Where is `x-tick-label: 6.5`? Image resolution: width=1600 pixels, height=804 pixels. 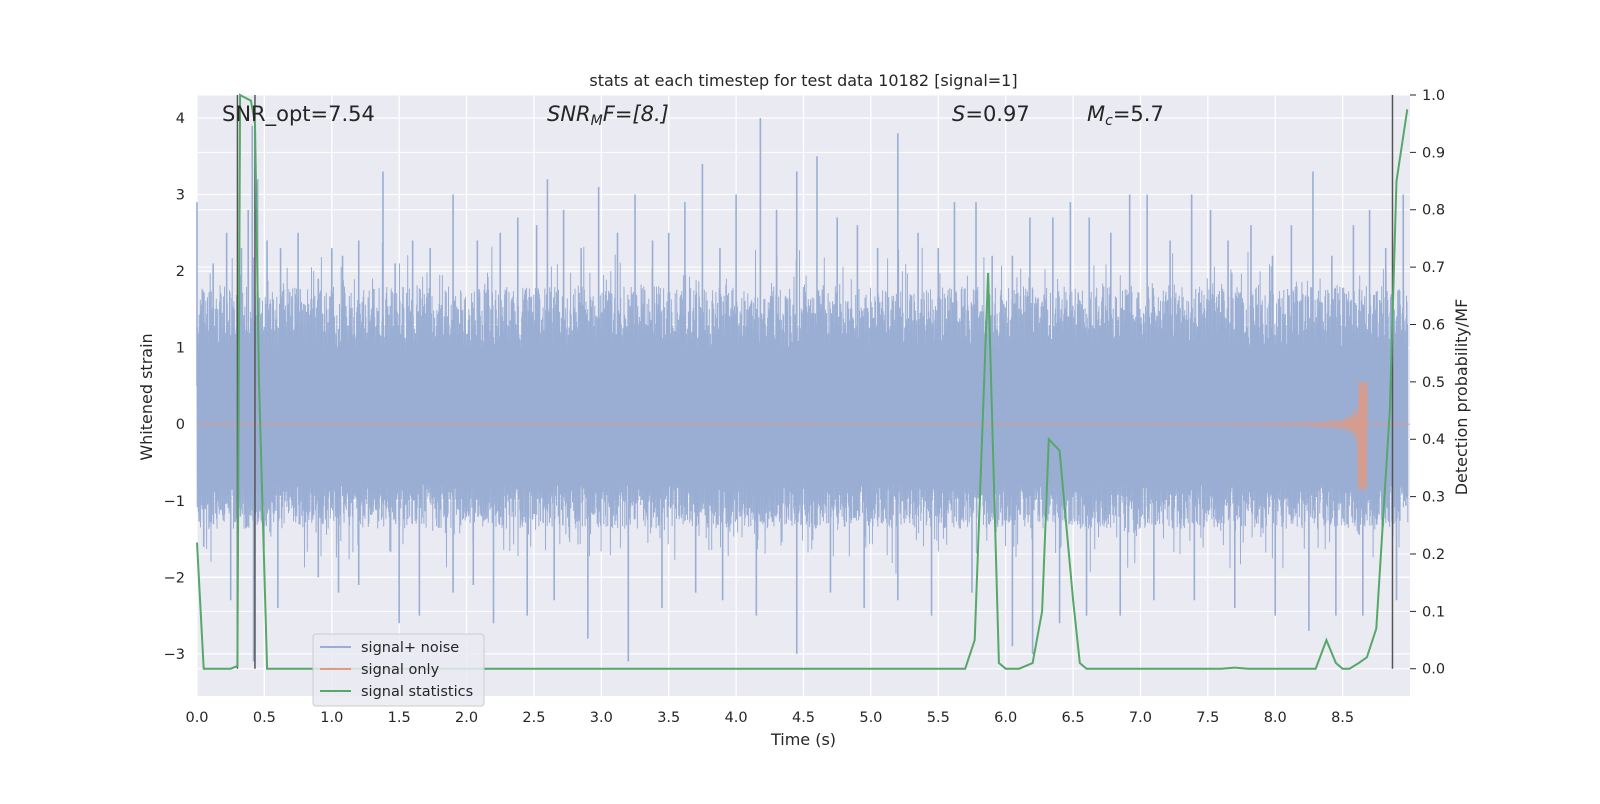 x-tick-label: 6.5 is located at coordinates (1073, 718).